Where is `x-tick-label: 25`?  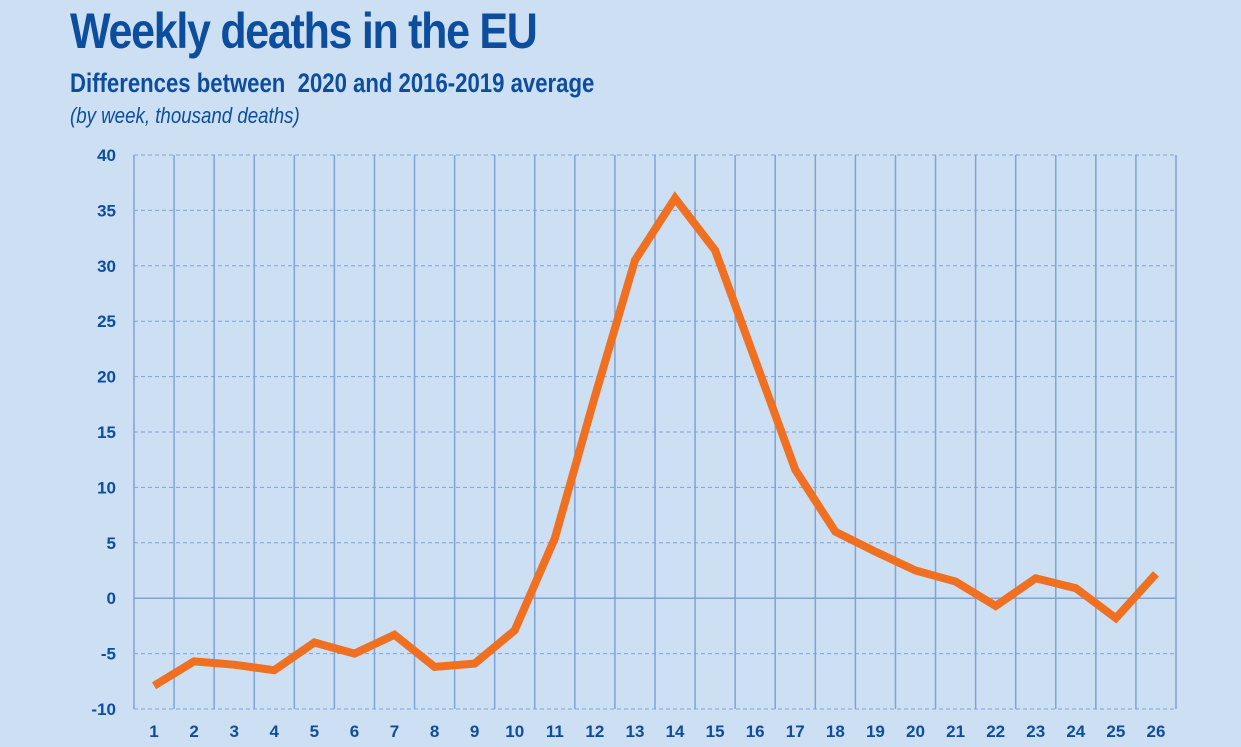
x-tick-label: 25 is located at coordinates (1115, 731).